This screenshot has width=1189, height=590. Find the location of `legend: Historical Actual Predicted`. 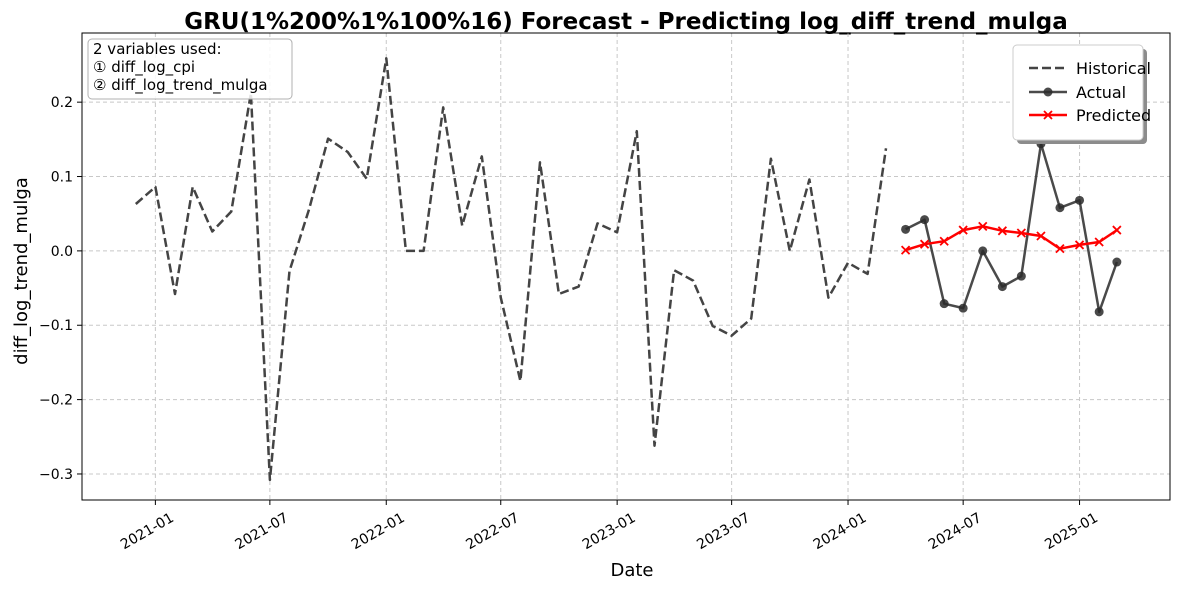

legend: Historical Actual Predicted is located at coordinates (1081, 94).